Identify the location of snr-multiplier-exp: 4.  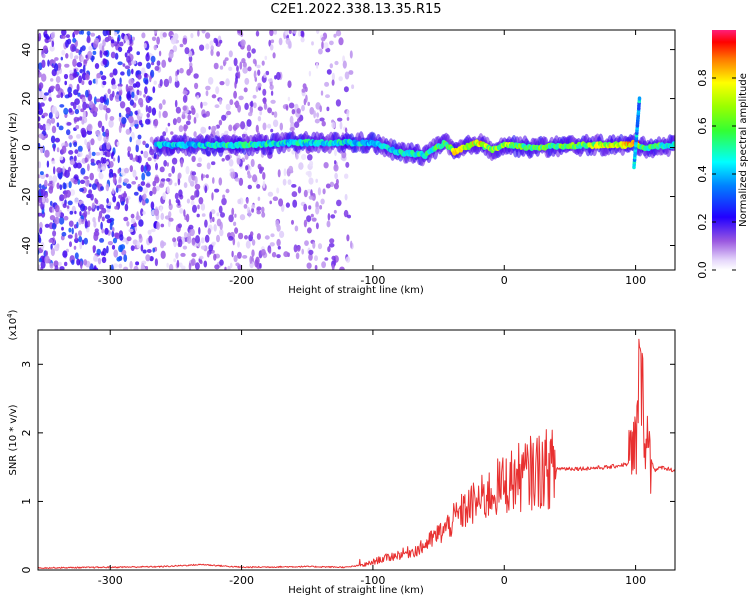
(10, 315).